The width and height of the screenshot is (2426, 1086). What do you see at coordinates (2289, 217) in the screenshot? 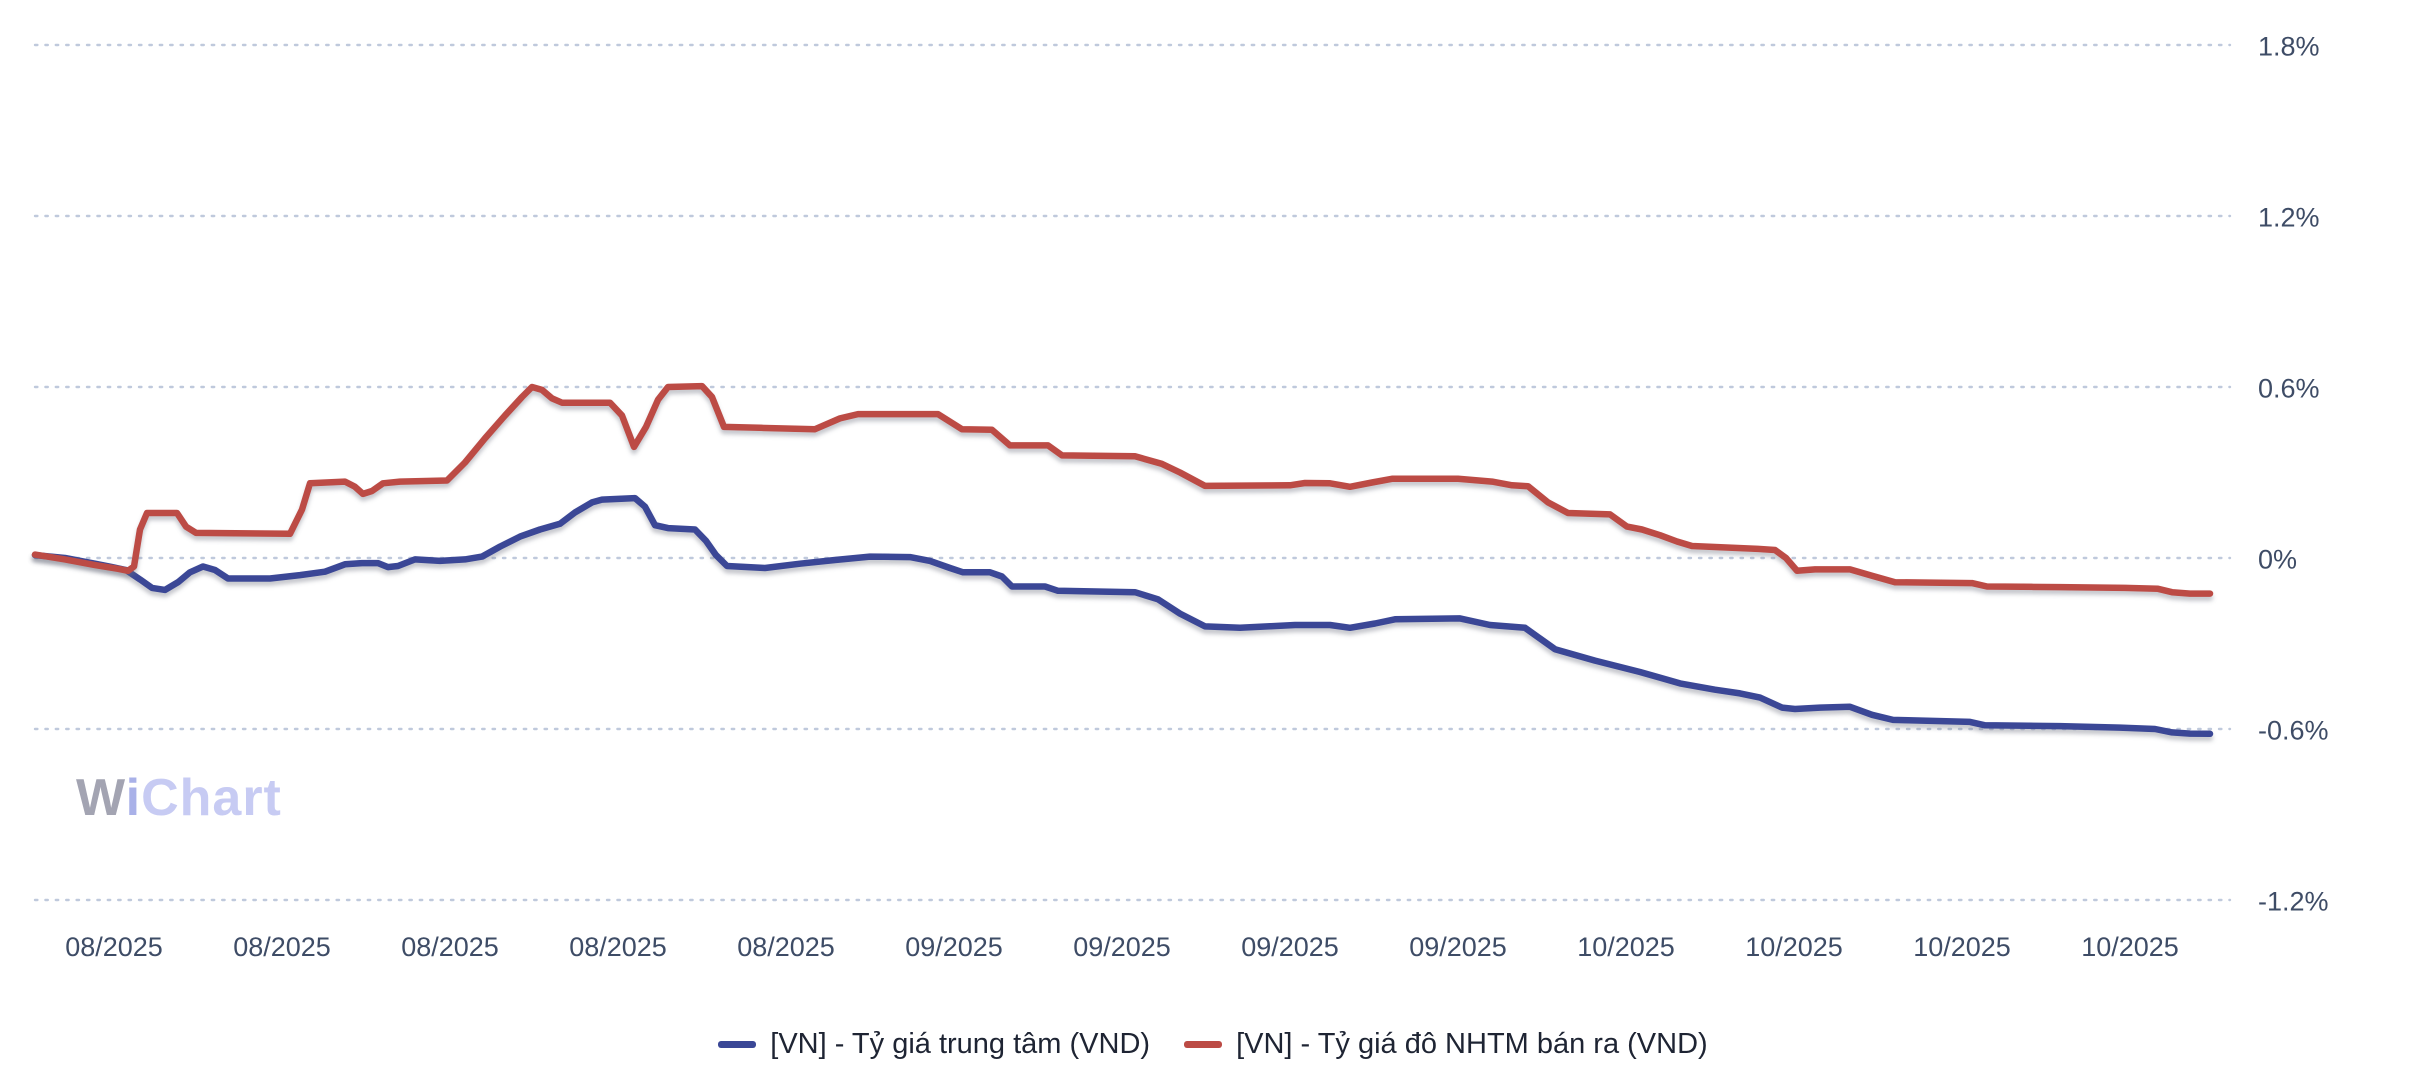
I see `y-axis-tick-label: 1.2%` at bounding box center [2289, 217].